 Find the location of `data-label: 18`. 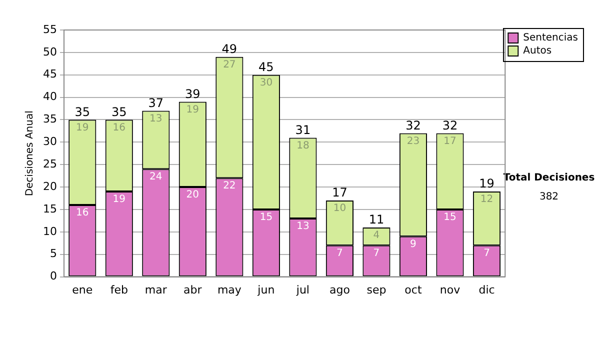

data-label: 18 is located at coordinates (303, 146).